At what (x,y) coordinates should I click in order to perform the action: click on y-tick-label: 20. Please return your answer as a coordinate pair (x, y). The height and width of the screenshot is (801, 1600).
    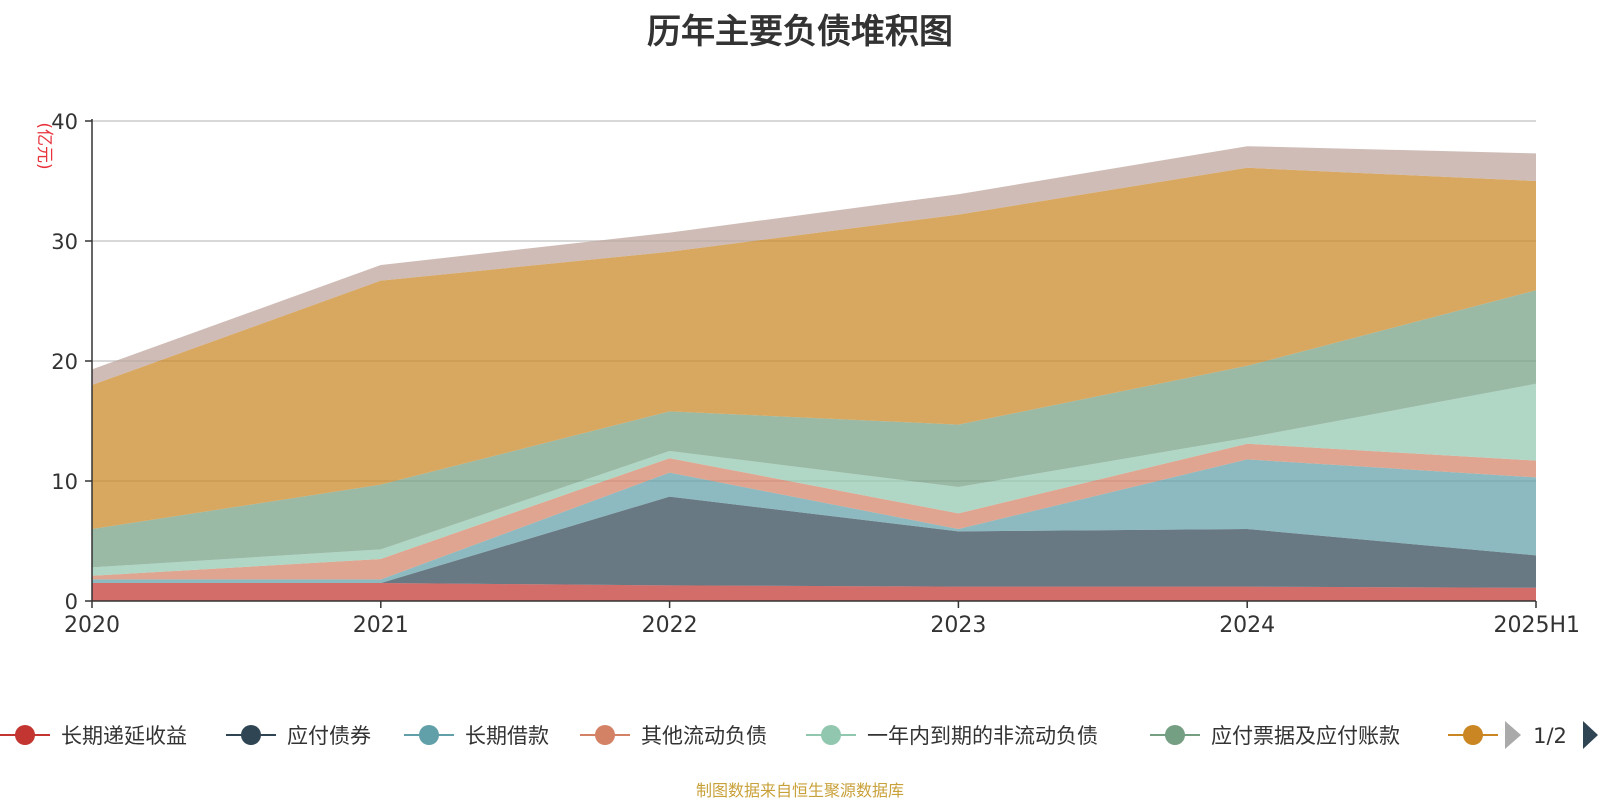
    Looking at the image, I should click on (64, 362).